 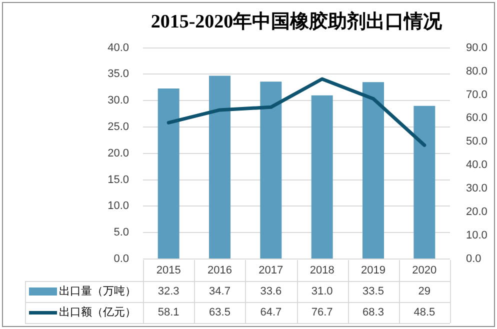 What do you see at coordinates (477, 48) in the screenshot?
I see `y2-tick-label: 90.0` at bounding box center [477, 48].